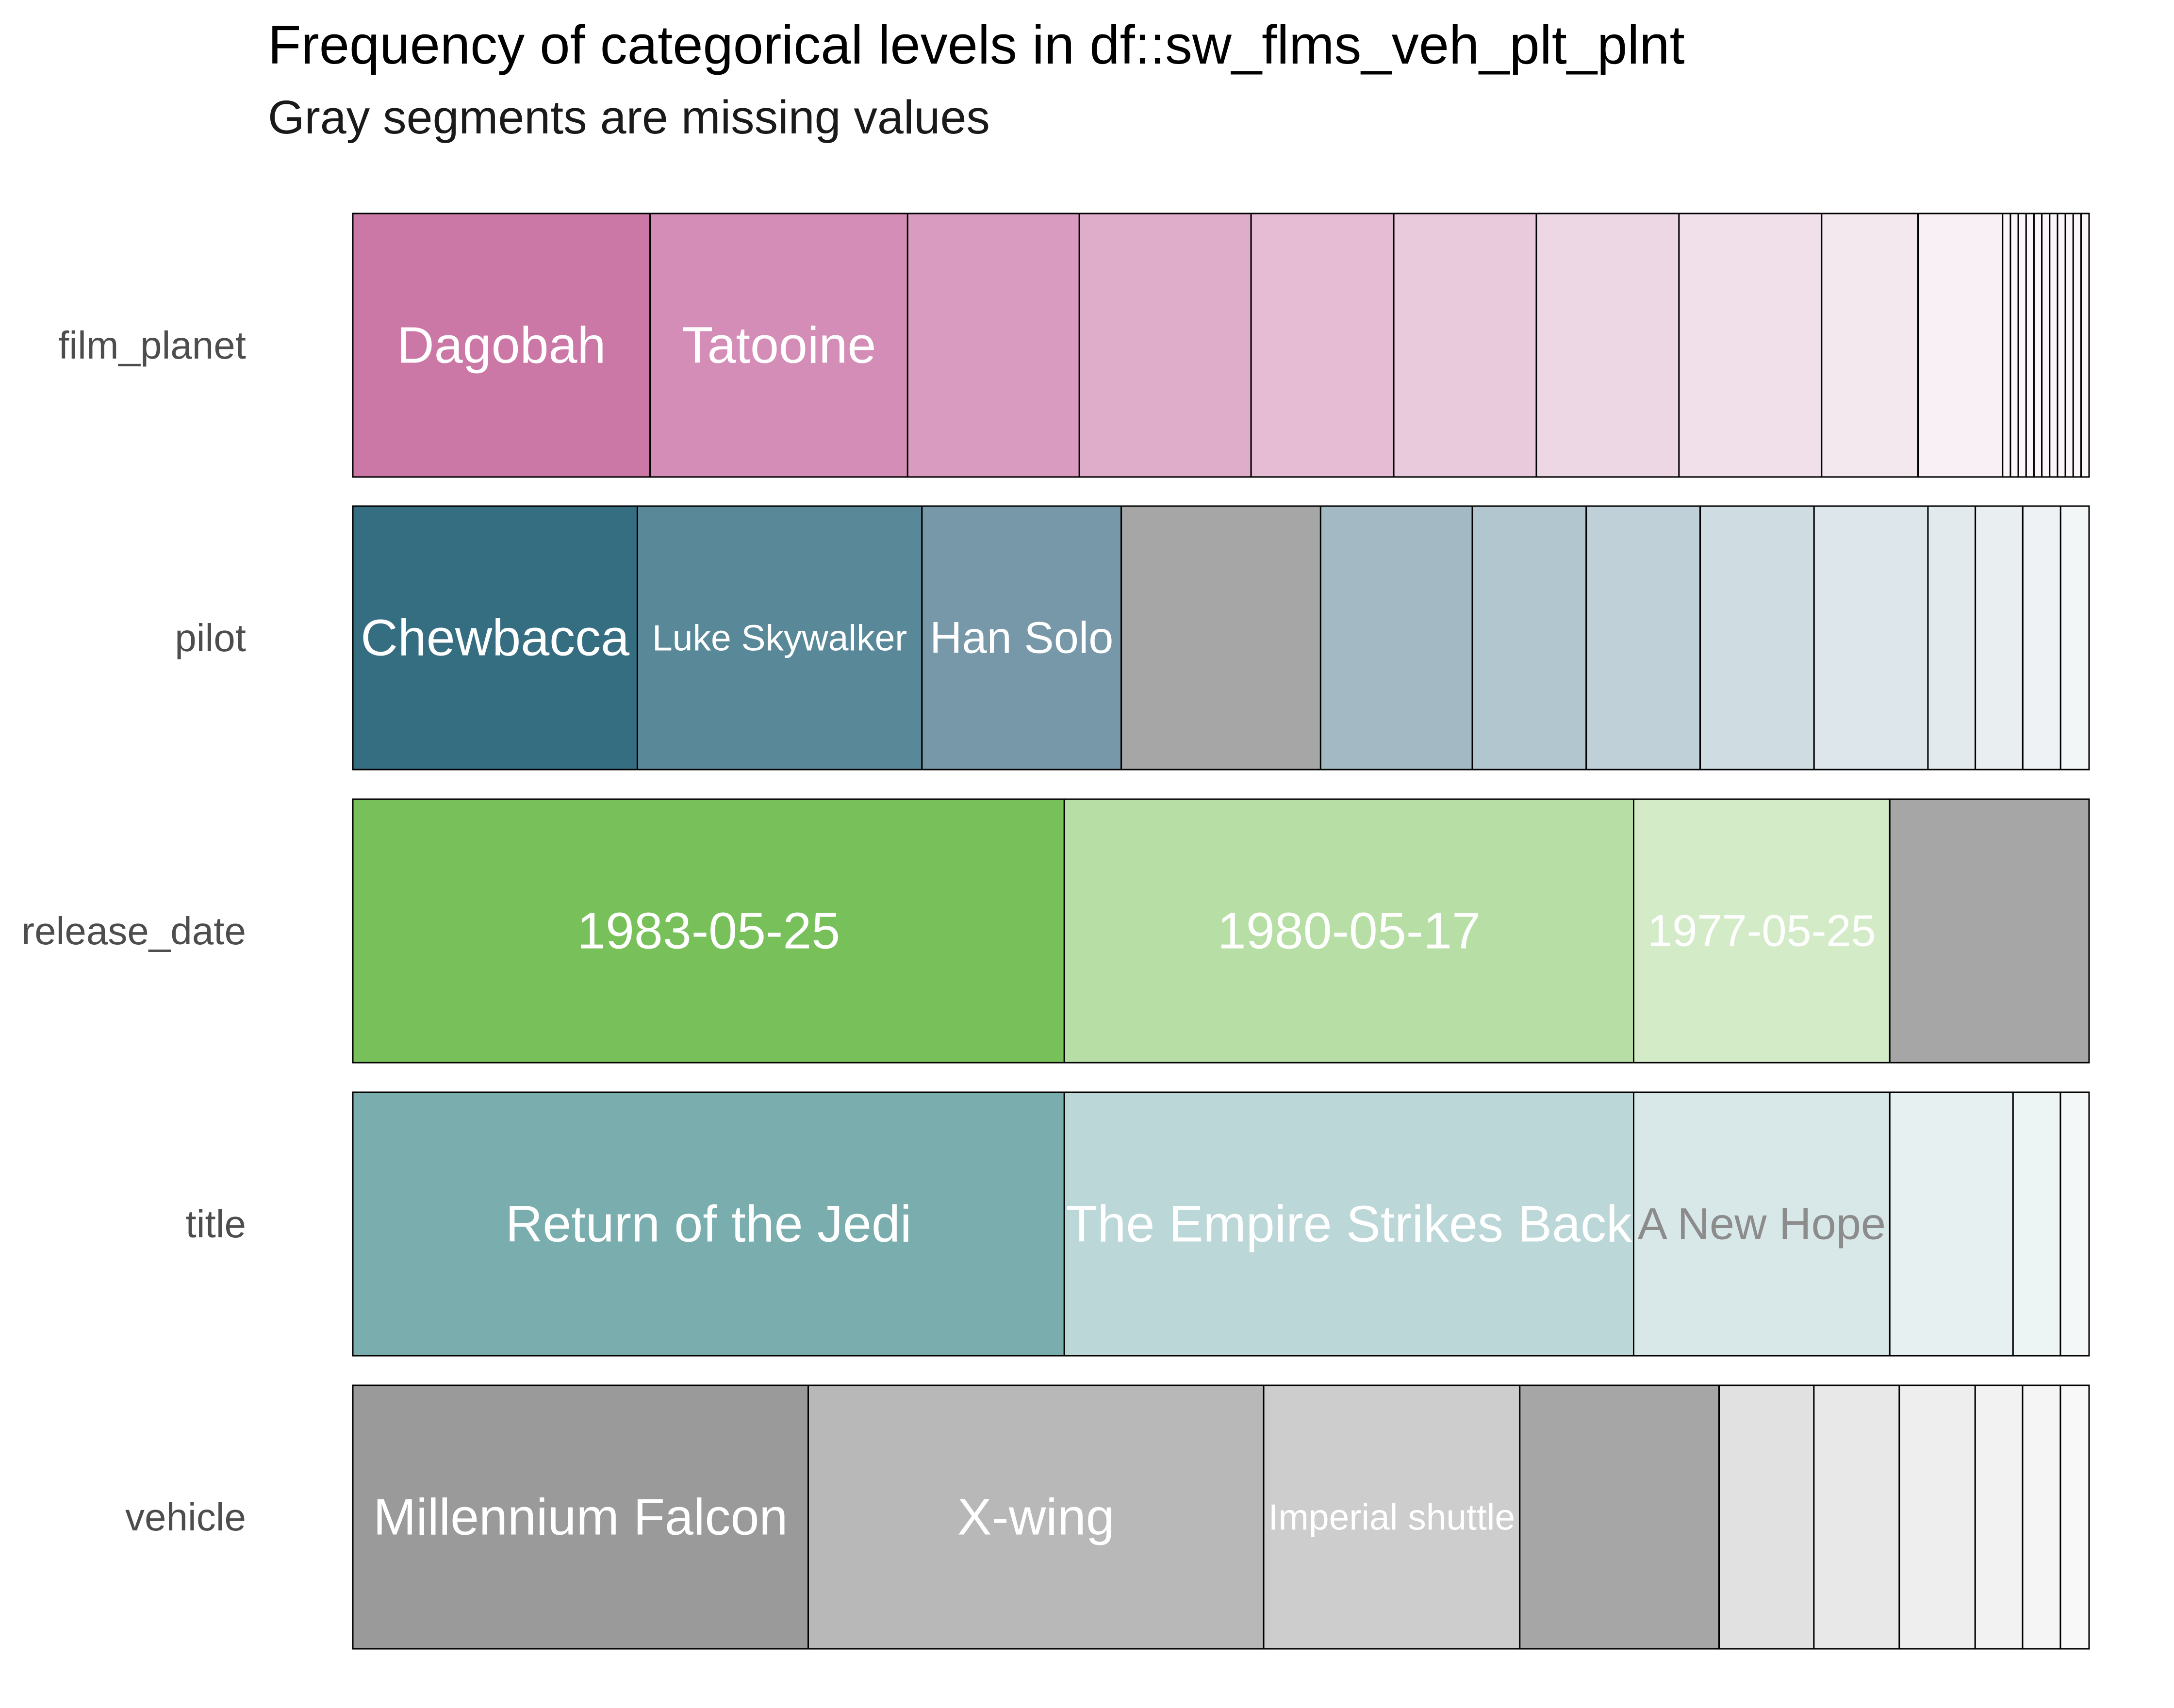  Describe the element at coordinates (210, 638) in the screenshot. I see `row-label: pilot` at that location.